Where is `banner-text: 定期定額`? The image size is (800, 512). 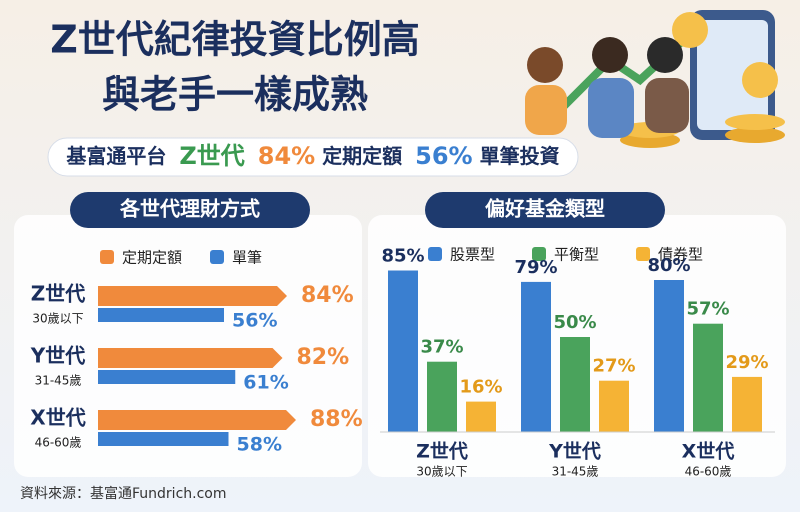 banner-text: 定期定額 is located at coordinates (362, 156).